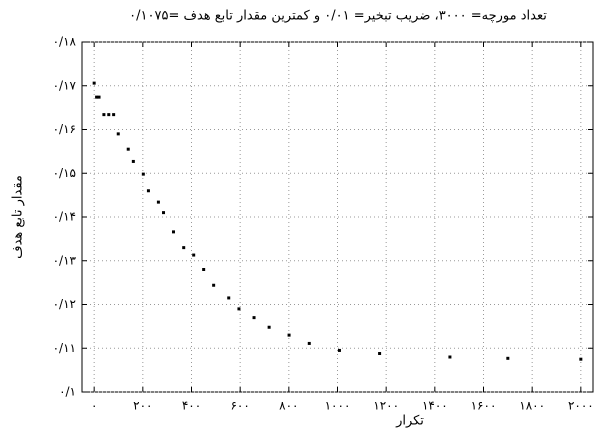 Image resolution: width=601 pixels, height=430 pixels. Describe the element at coordinates (64, 217) in the screenshot. I see `y-tick-label: ۰/۱۴` at that location.